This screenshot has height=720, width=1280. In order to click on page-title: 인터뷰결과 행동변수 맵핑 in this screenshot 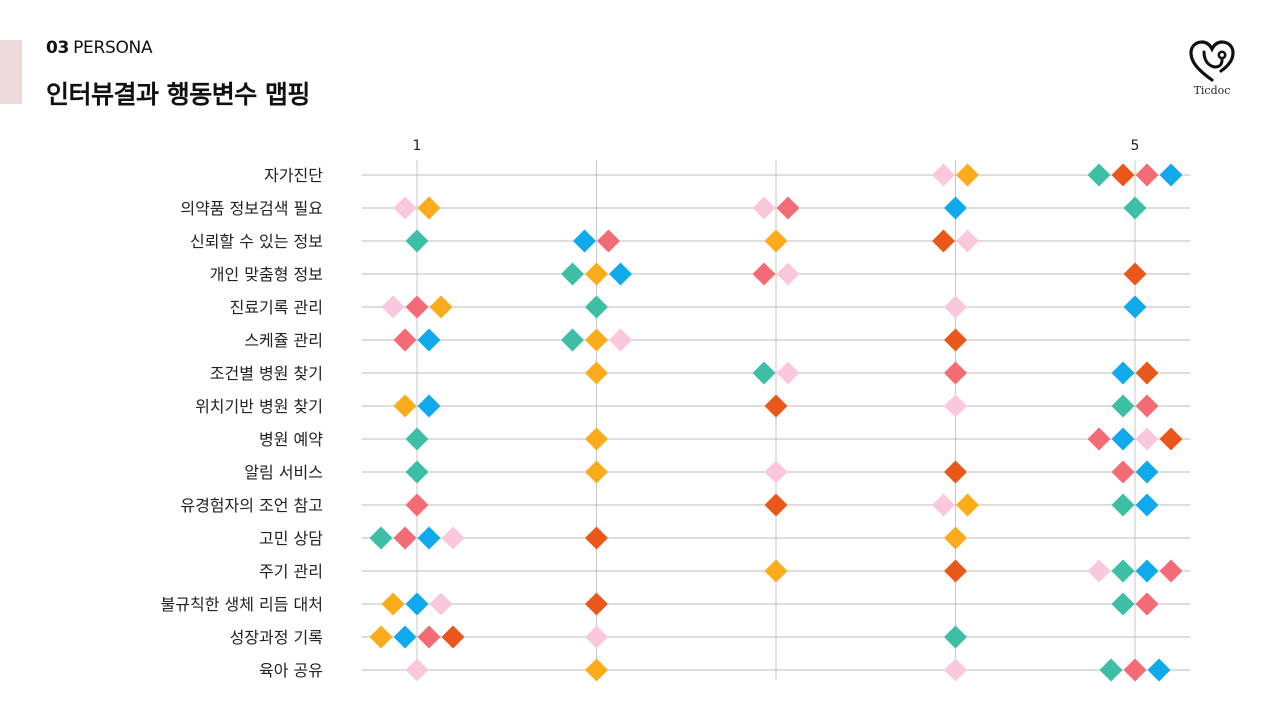, I will do `click(178, 94)`.